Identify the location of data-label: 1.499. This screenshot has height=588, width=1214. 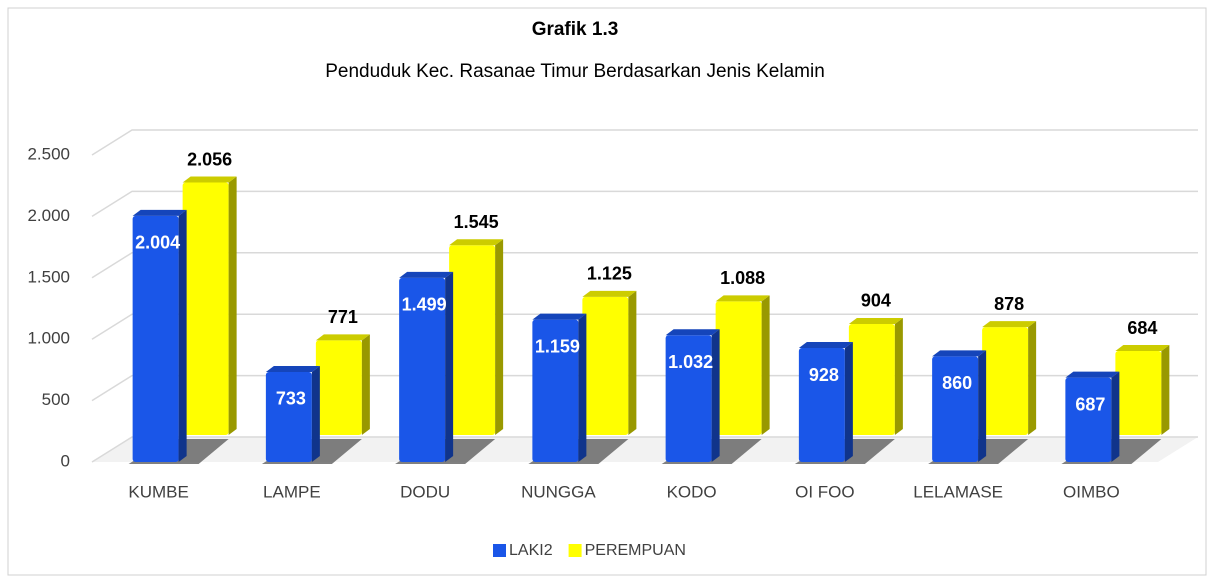
(424, 305).